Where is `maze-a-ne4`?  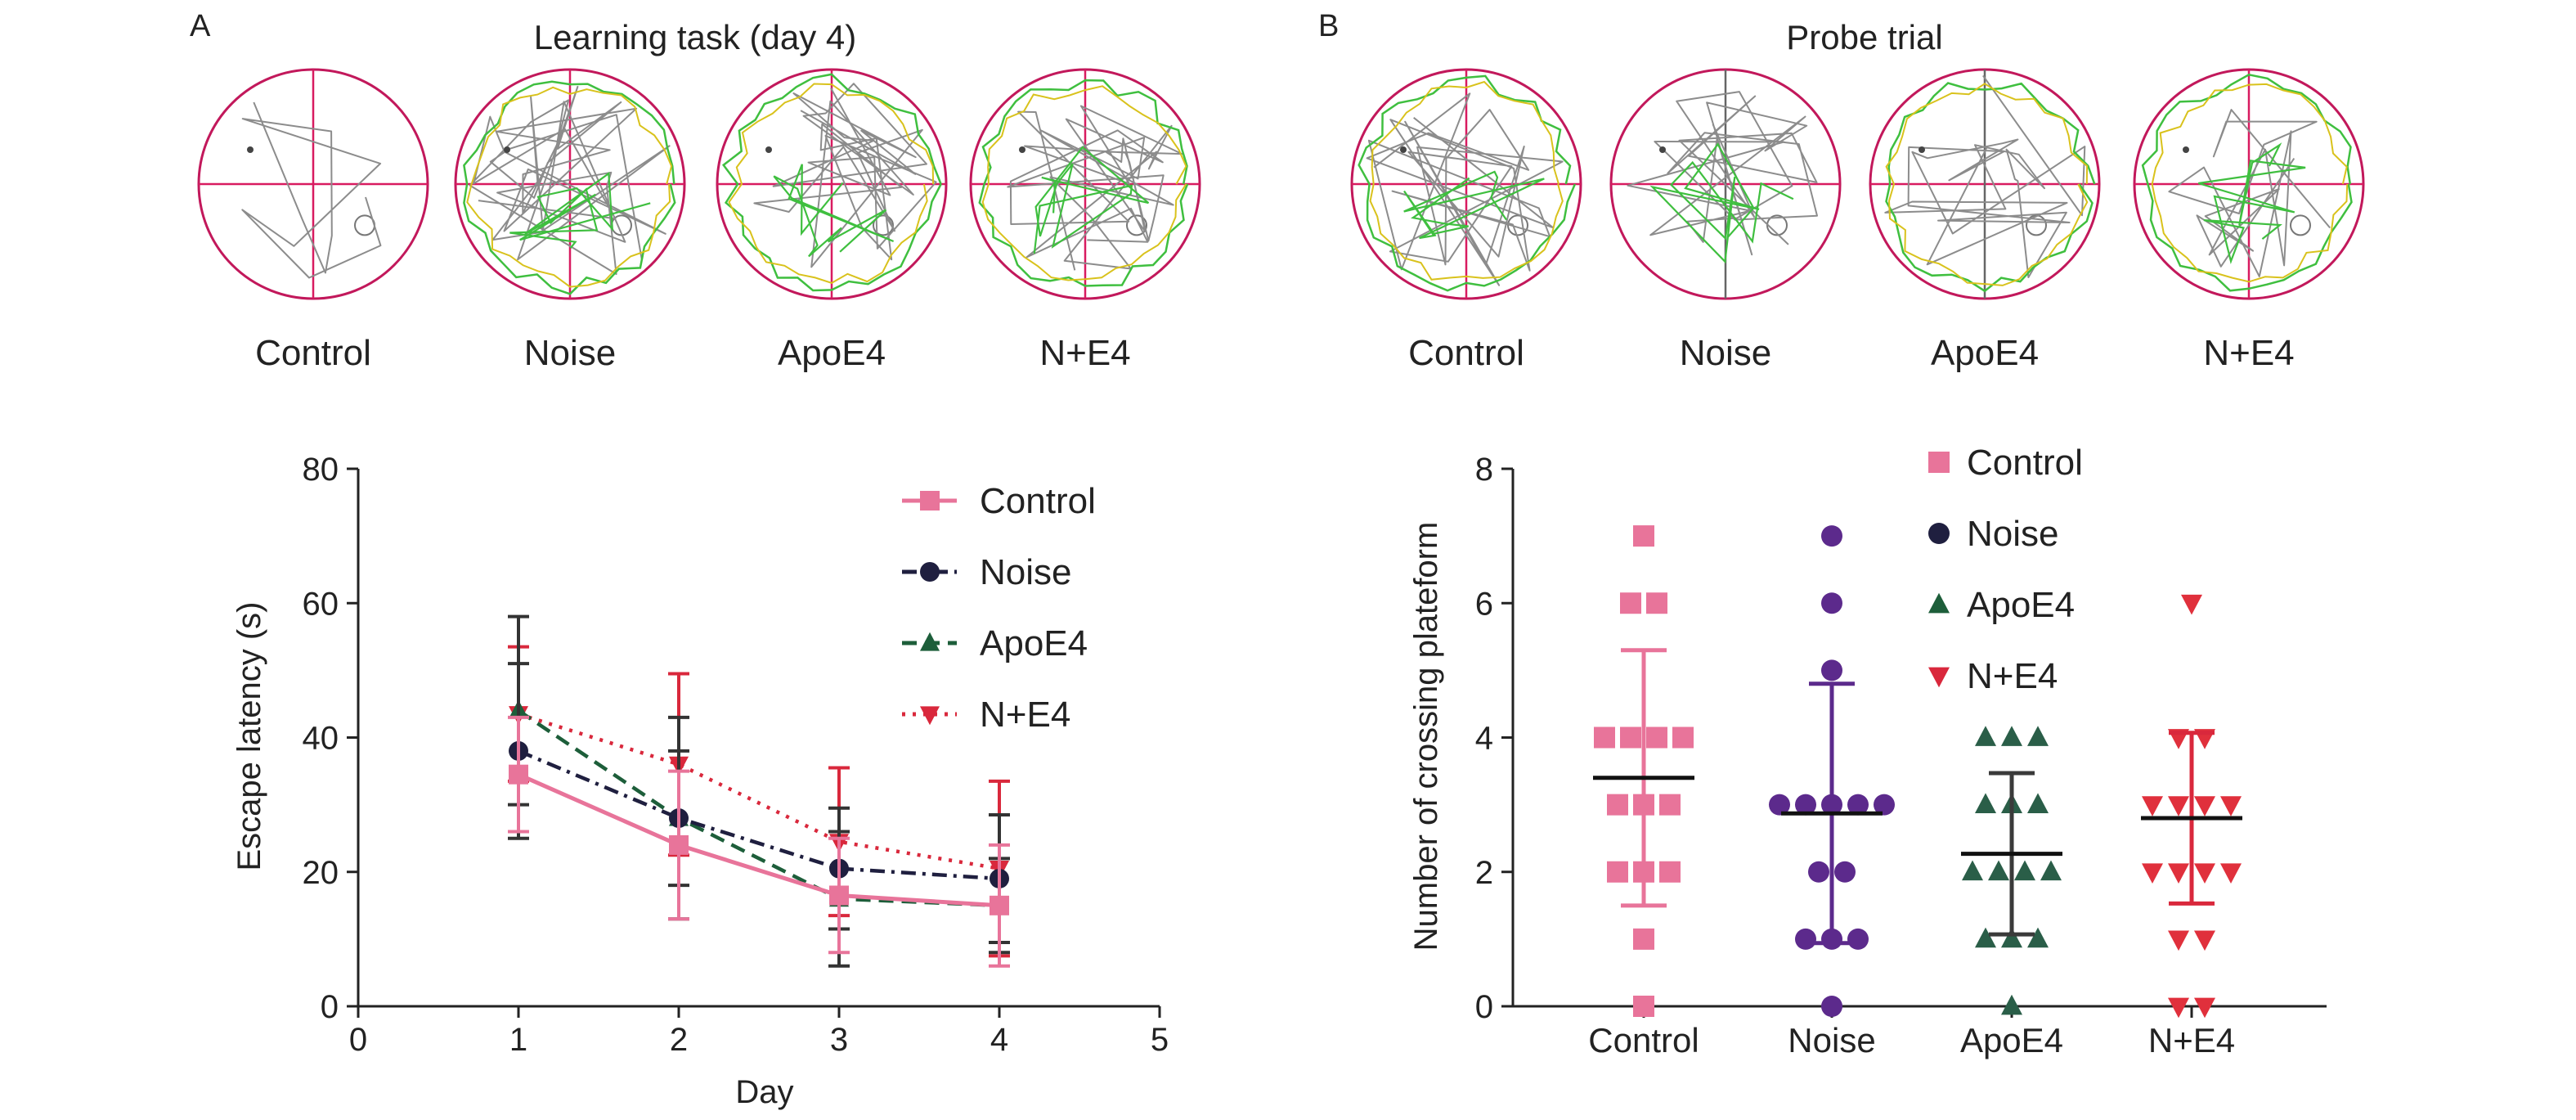 maze-a-ne4 is located at coordinates (1085, 184).